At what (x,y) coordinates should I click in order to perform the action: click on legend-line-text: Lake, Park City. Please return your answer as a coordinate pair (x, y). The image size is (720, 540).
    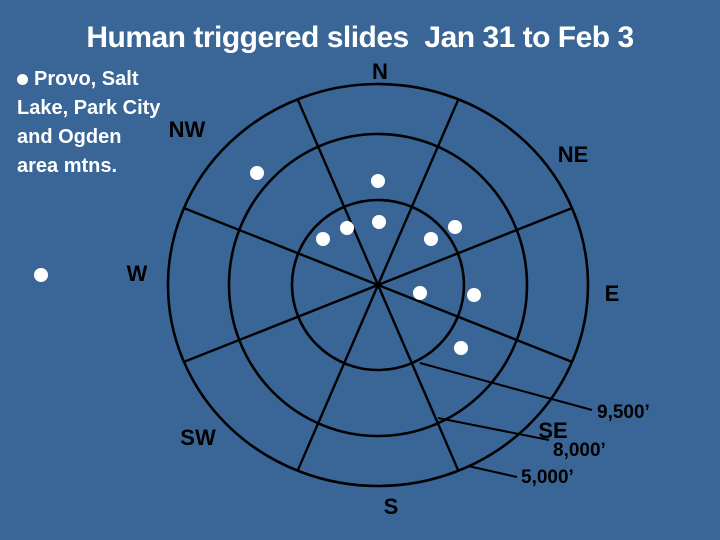
    Looking at the image, I should click on (89, 108).